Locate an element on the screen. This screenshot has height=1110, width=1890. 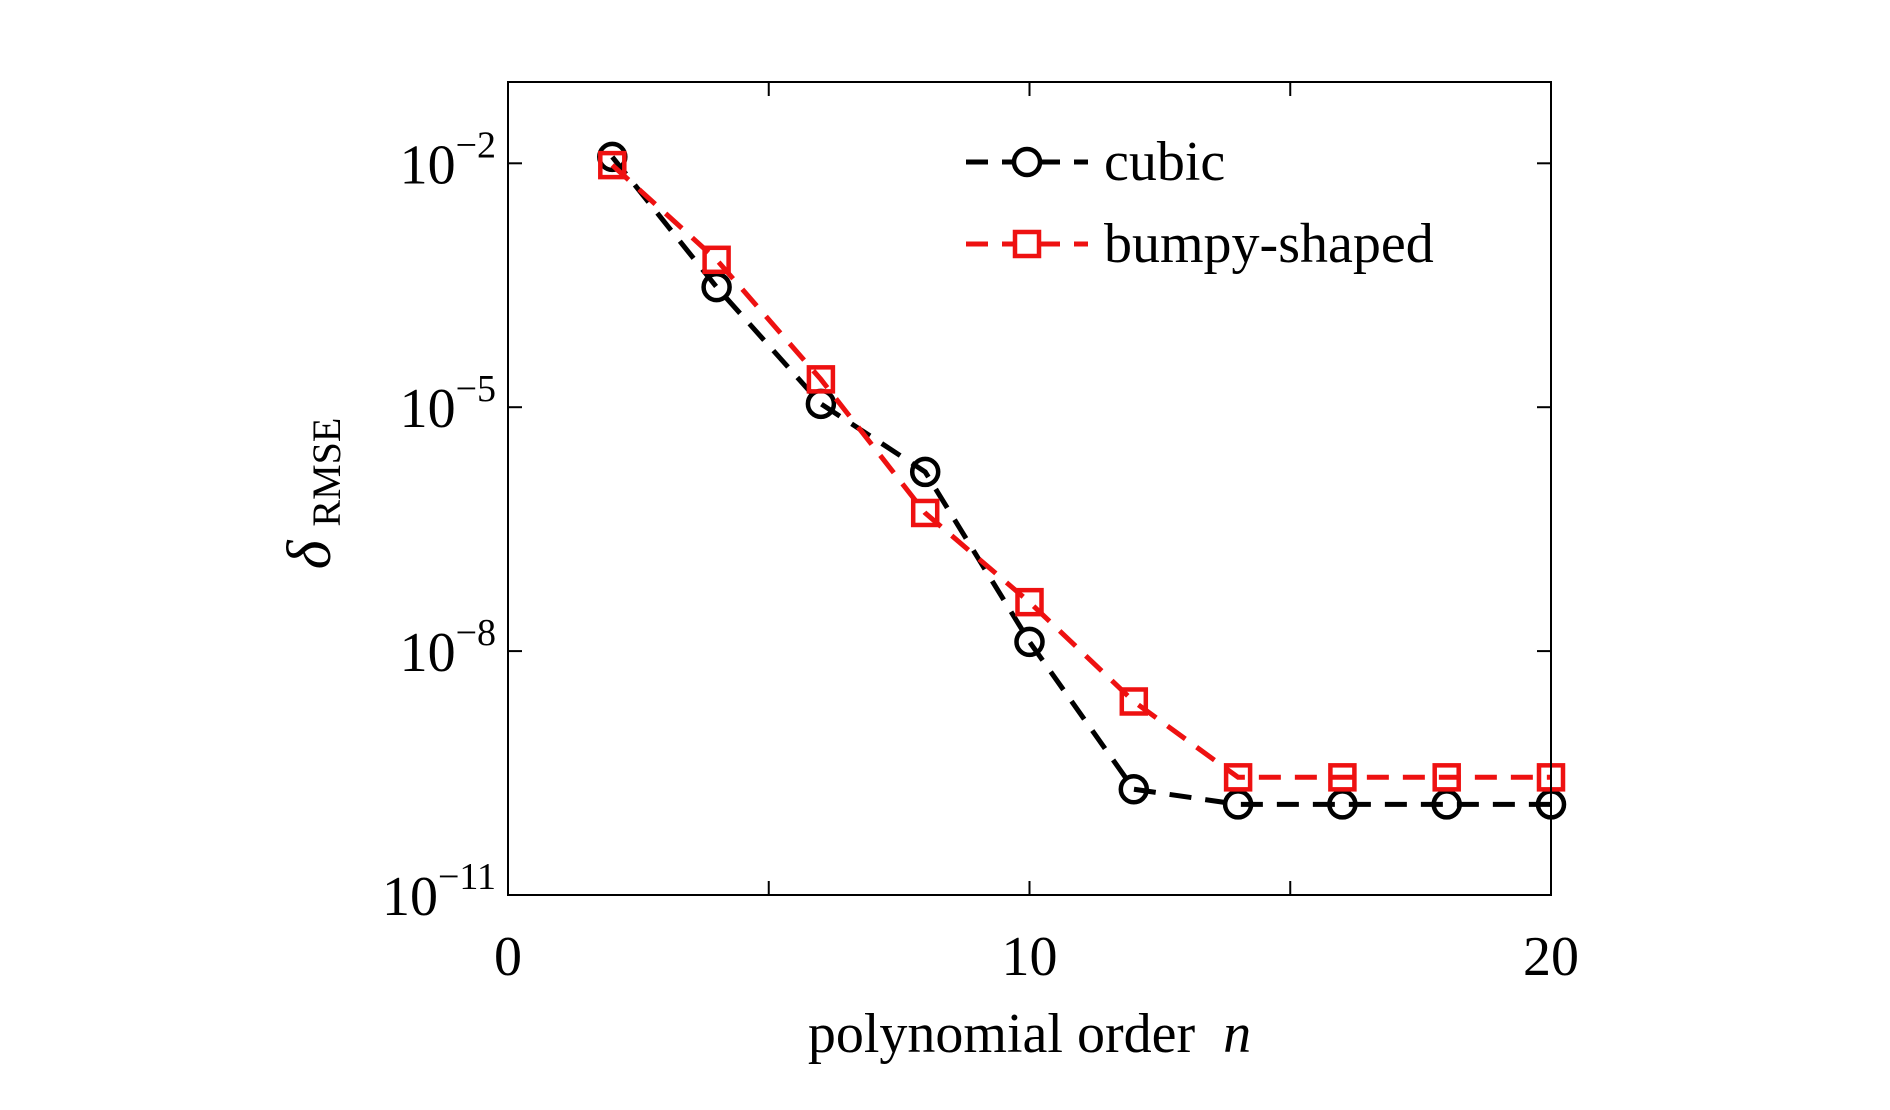
legend-item-2: bumpy-shaped is located at coordinates (1200, 244).